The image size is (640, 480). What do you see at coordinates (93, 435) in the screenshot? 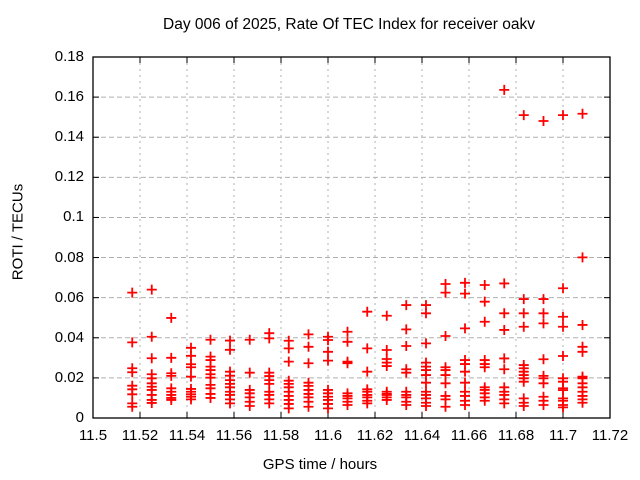
I see `x-tick-label: 11.5` at bounding box center [93, 435].